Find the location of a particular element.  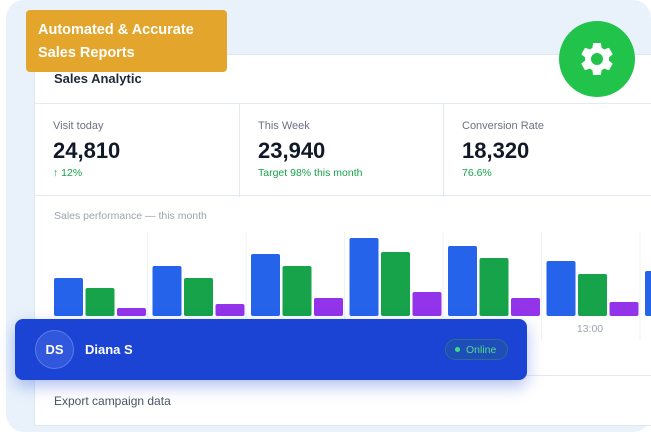

badge-line-2: Sales Reports is located at coordinates (86, 53).